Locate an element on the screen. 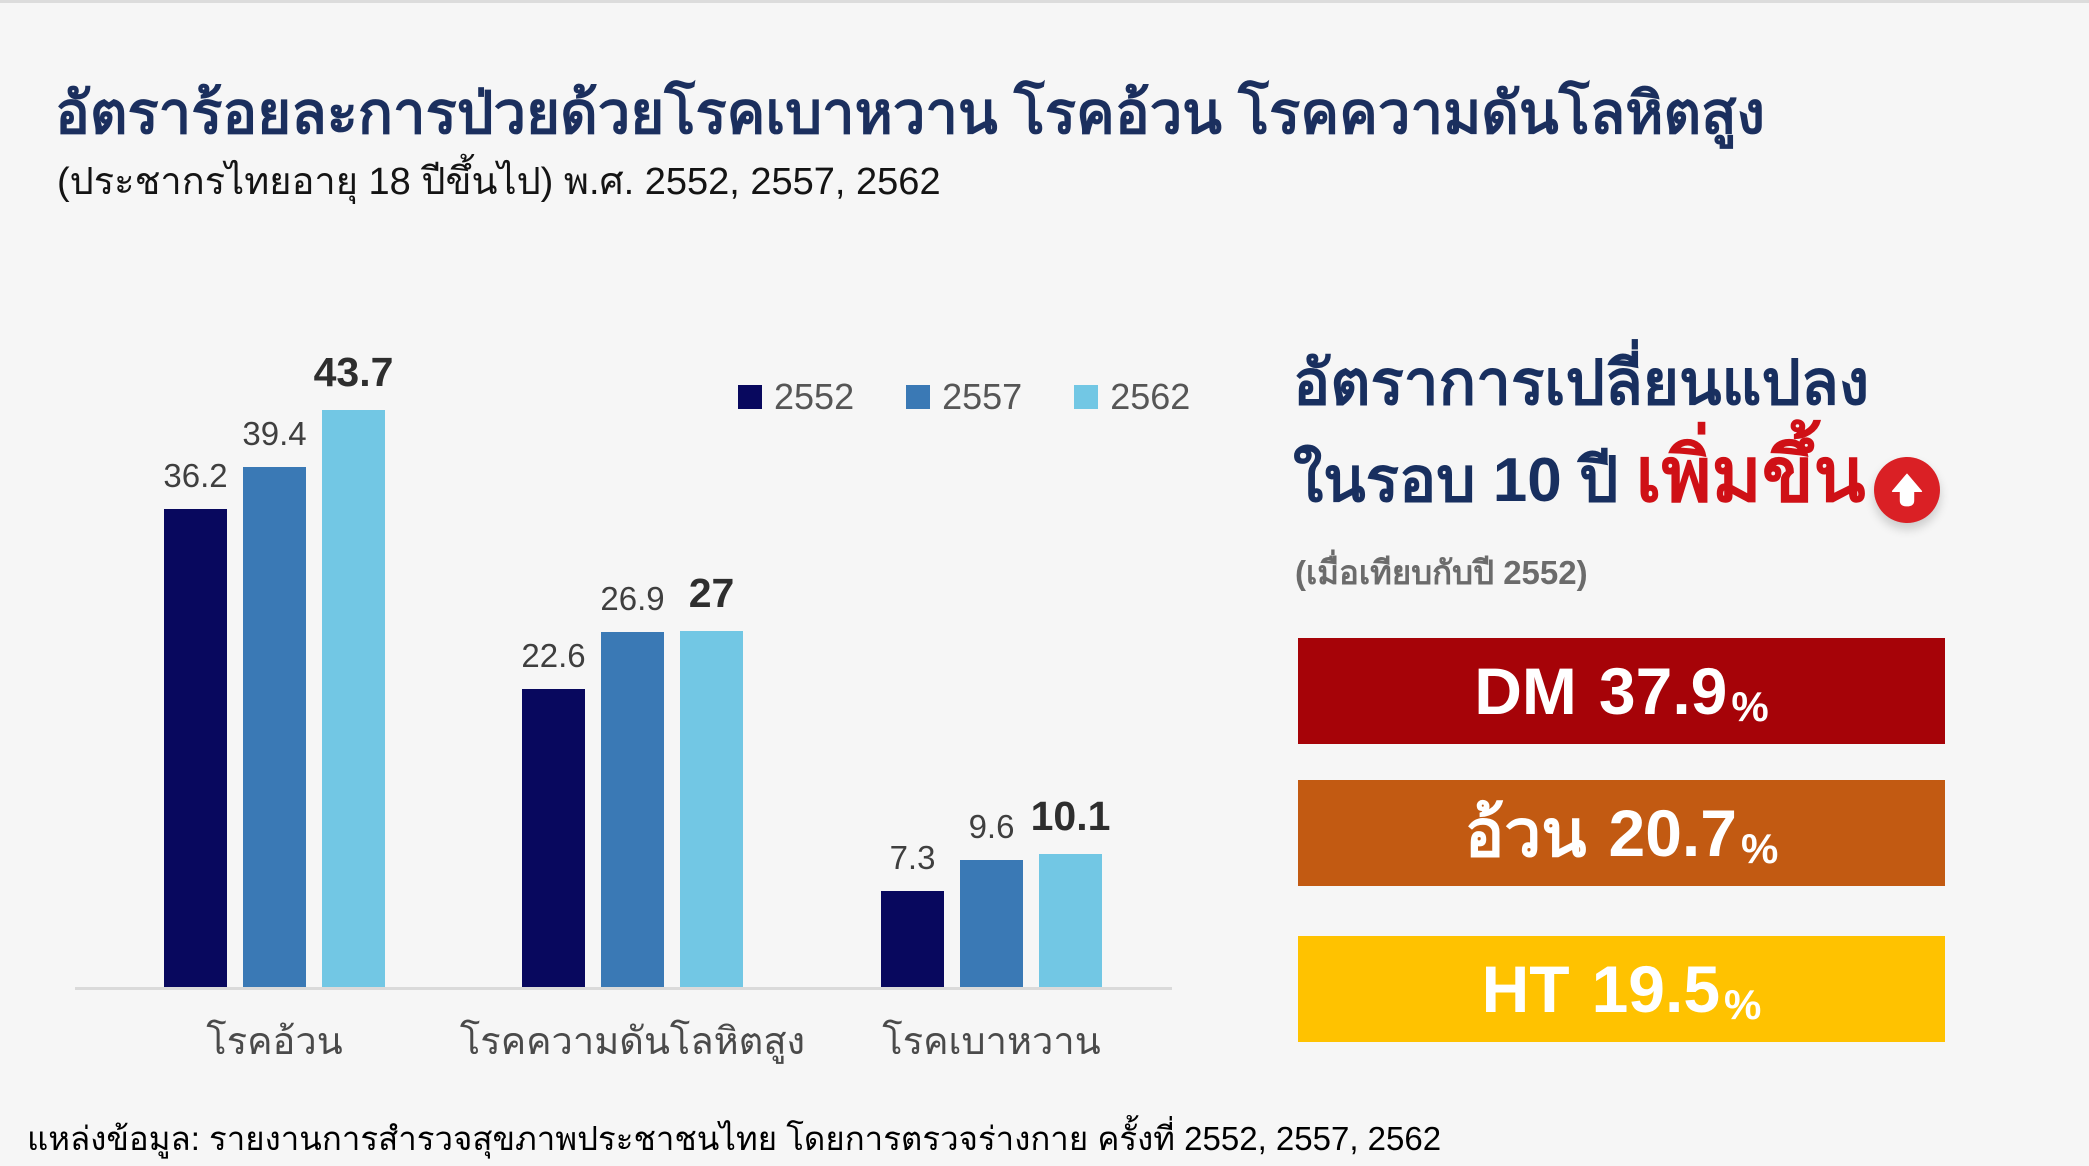 Image resolution: width=2089 pixels, height=1166 pixels. stat-box-value: 37.9 is located at coordinates (1663, 691).